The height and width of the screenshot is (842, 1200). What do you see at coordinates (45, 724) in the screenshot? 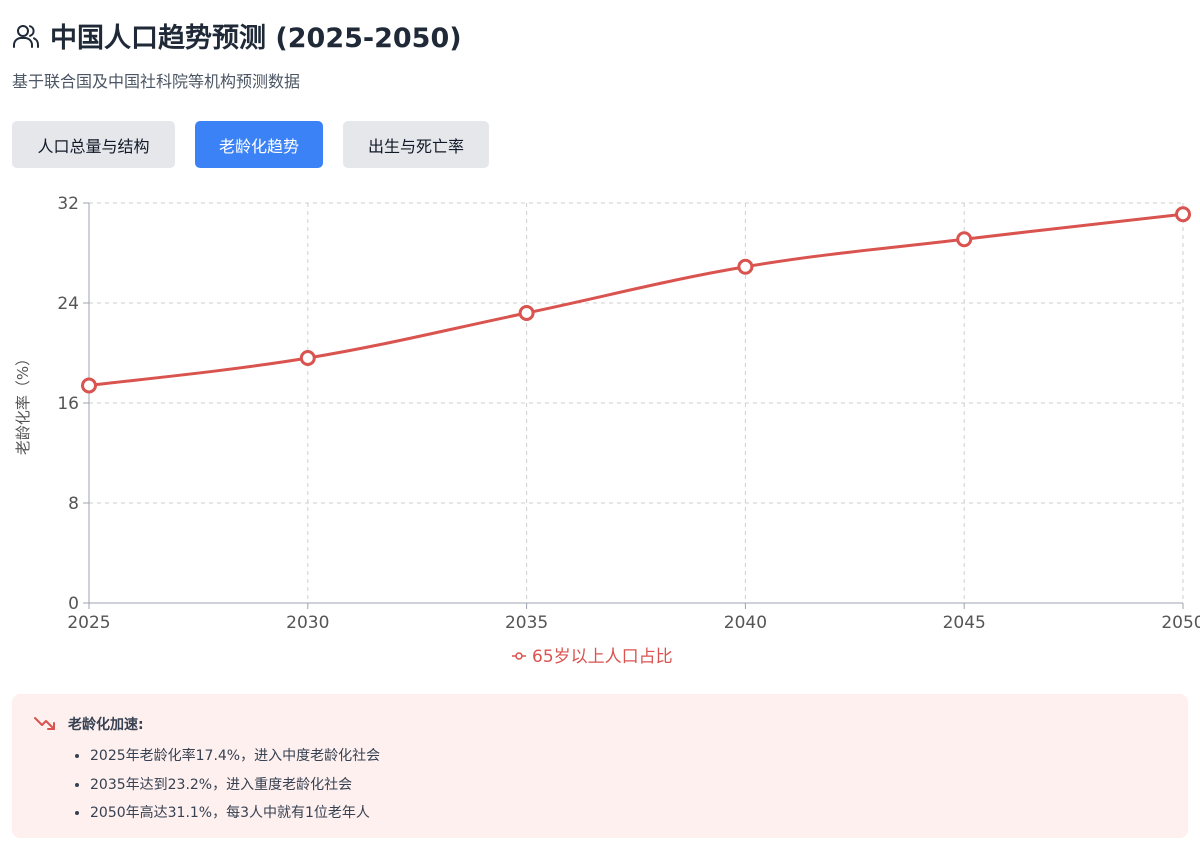
I see `trending-down-icon` at bounding box center [45, 724].